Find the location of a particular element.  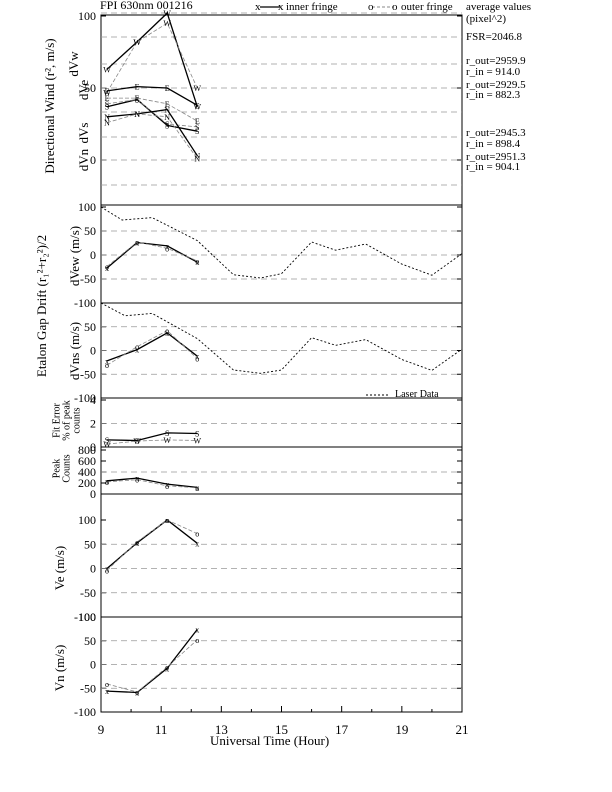

x-tick-label: 9 is located at coordinates (101, 729).